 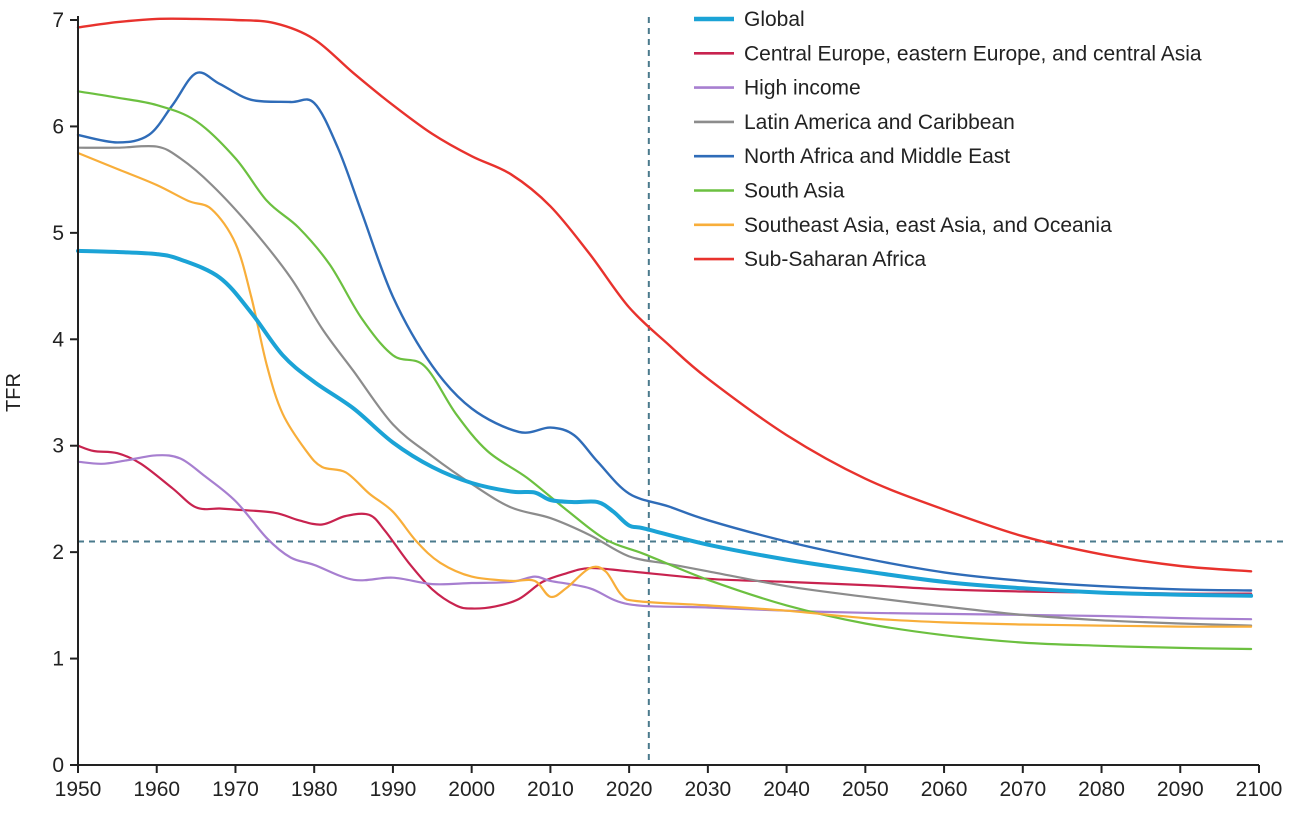 I want to click on y-tick-label: 5, so click(x=58, y=233).